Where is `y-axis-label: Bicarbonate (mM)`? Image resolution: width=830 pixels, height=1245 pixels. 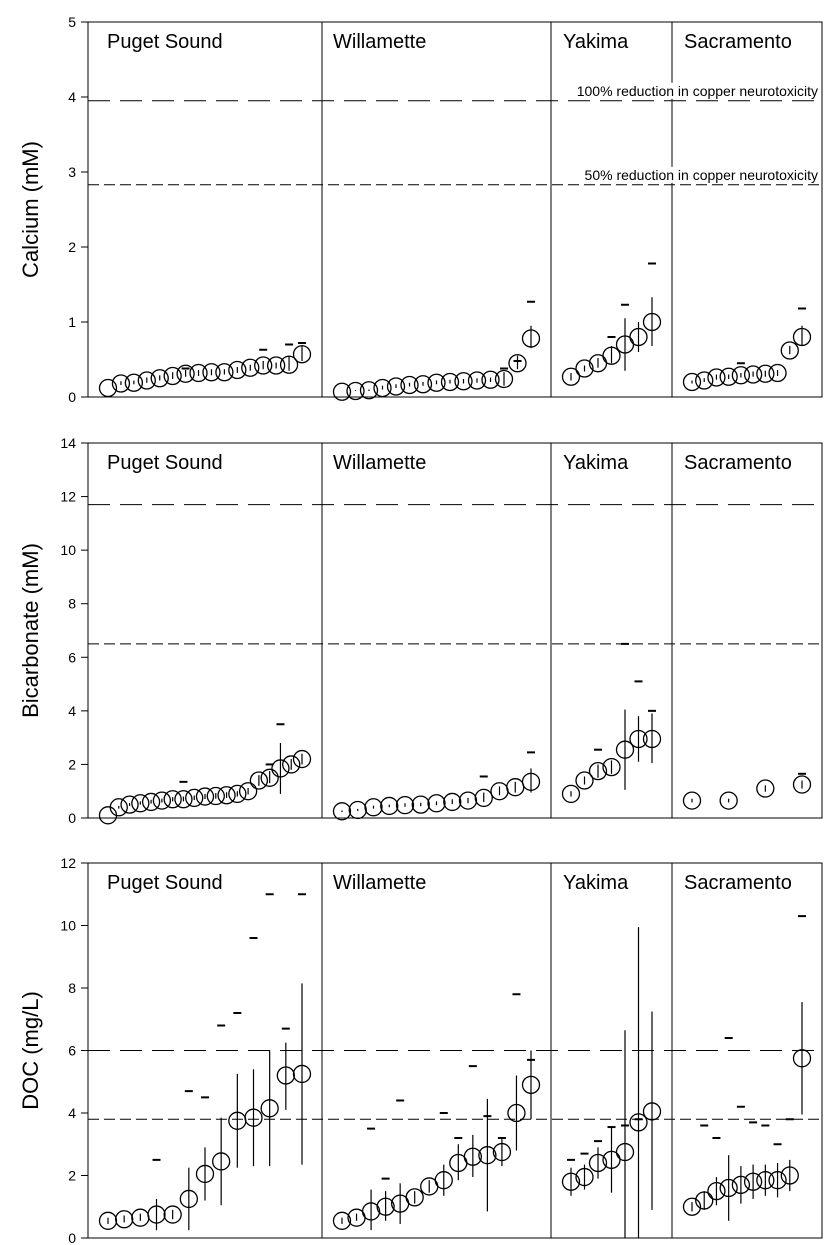
y-axis-label: Bicarbonate (mM) is located at coordinates (30, 630).